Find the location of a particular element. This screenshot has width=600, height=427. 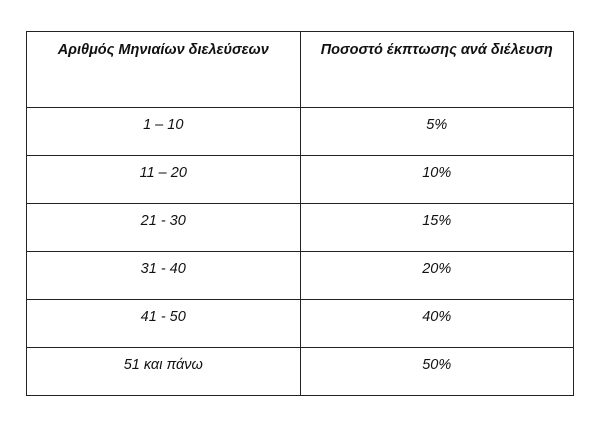

table-row: 51 και πάνω 50% is located at coordinates (300, 371).